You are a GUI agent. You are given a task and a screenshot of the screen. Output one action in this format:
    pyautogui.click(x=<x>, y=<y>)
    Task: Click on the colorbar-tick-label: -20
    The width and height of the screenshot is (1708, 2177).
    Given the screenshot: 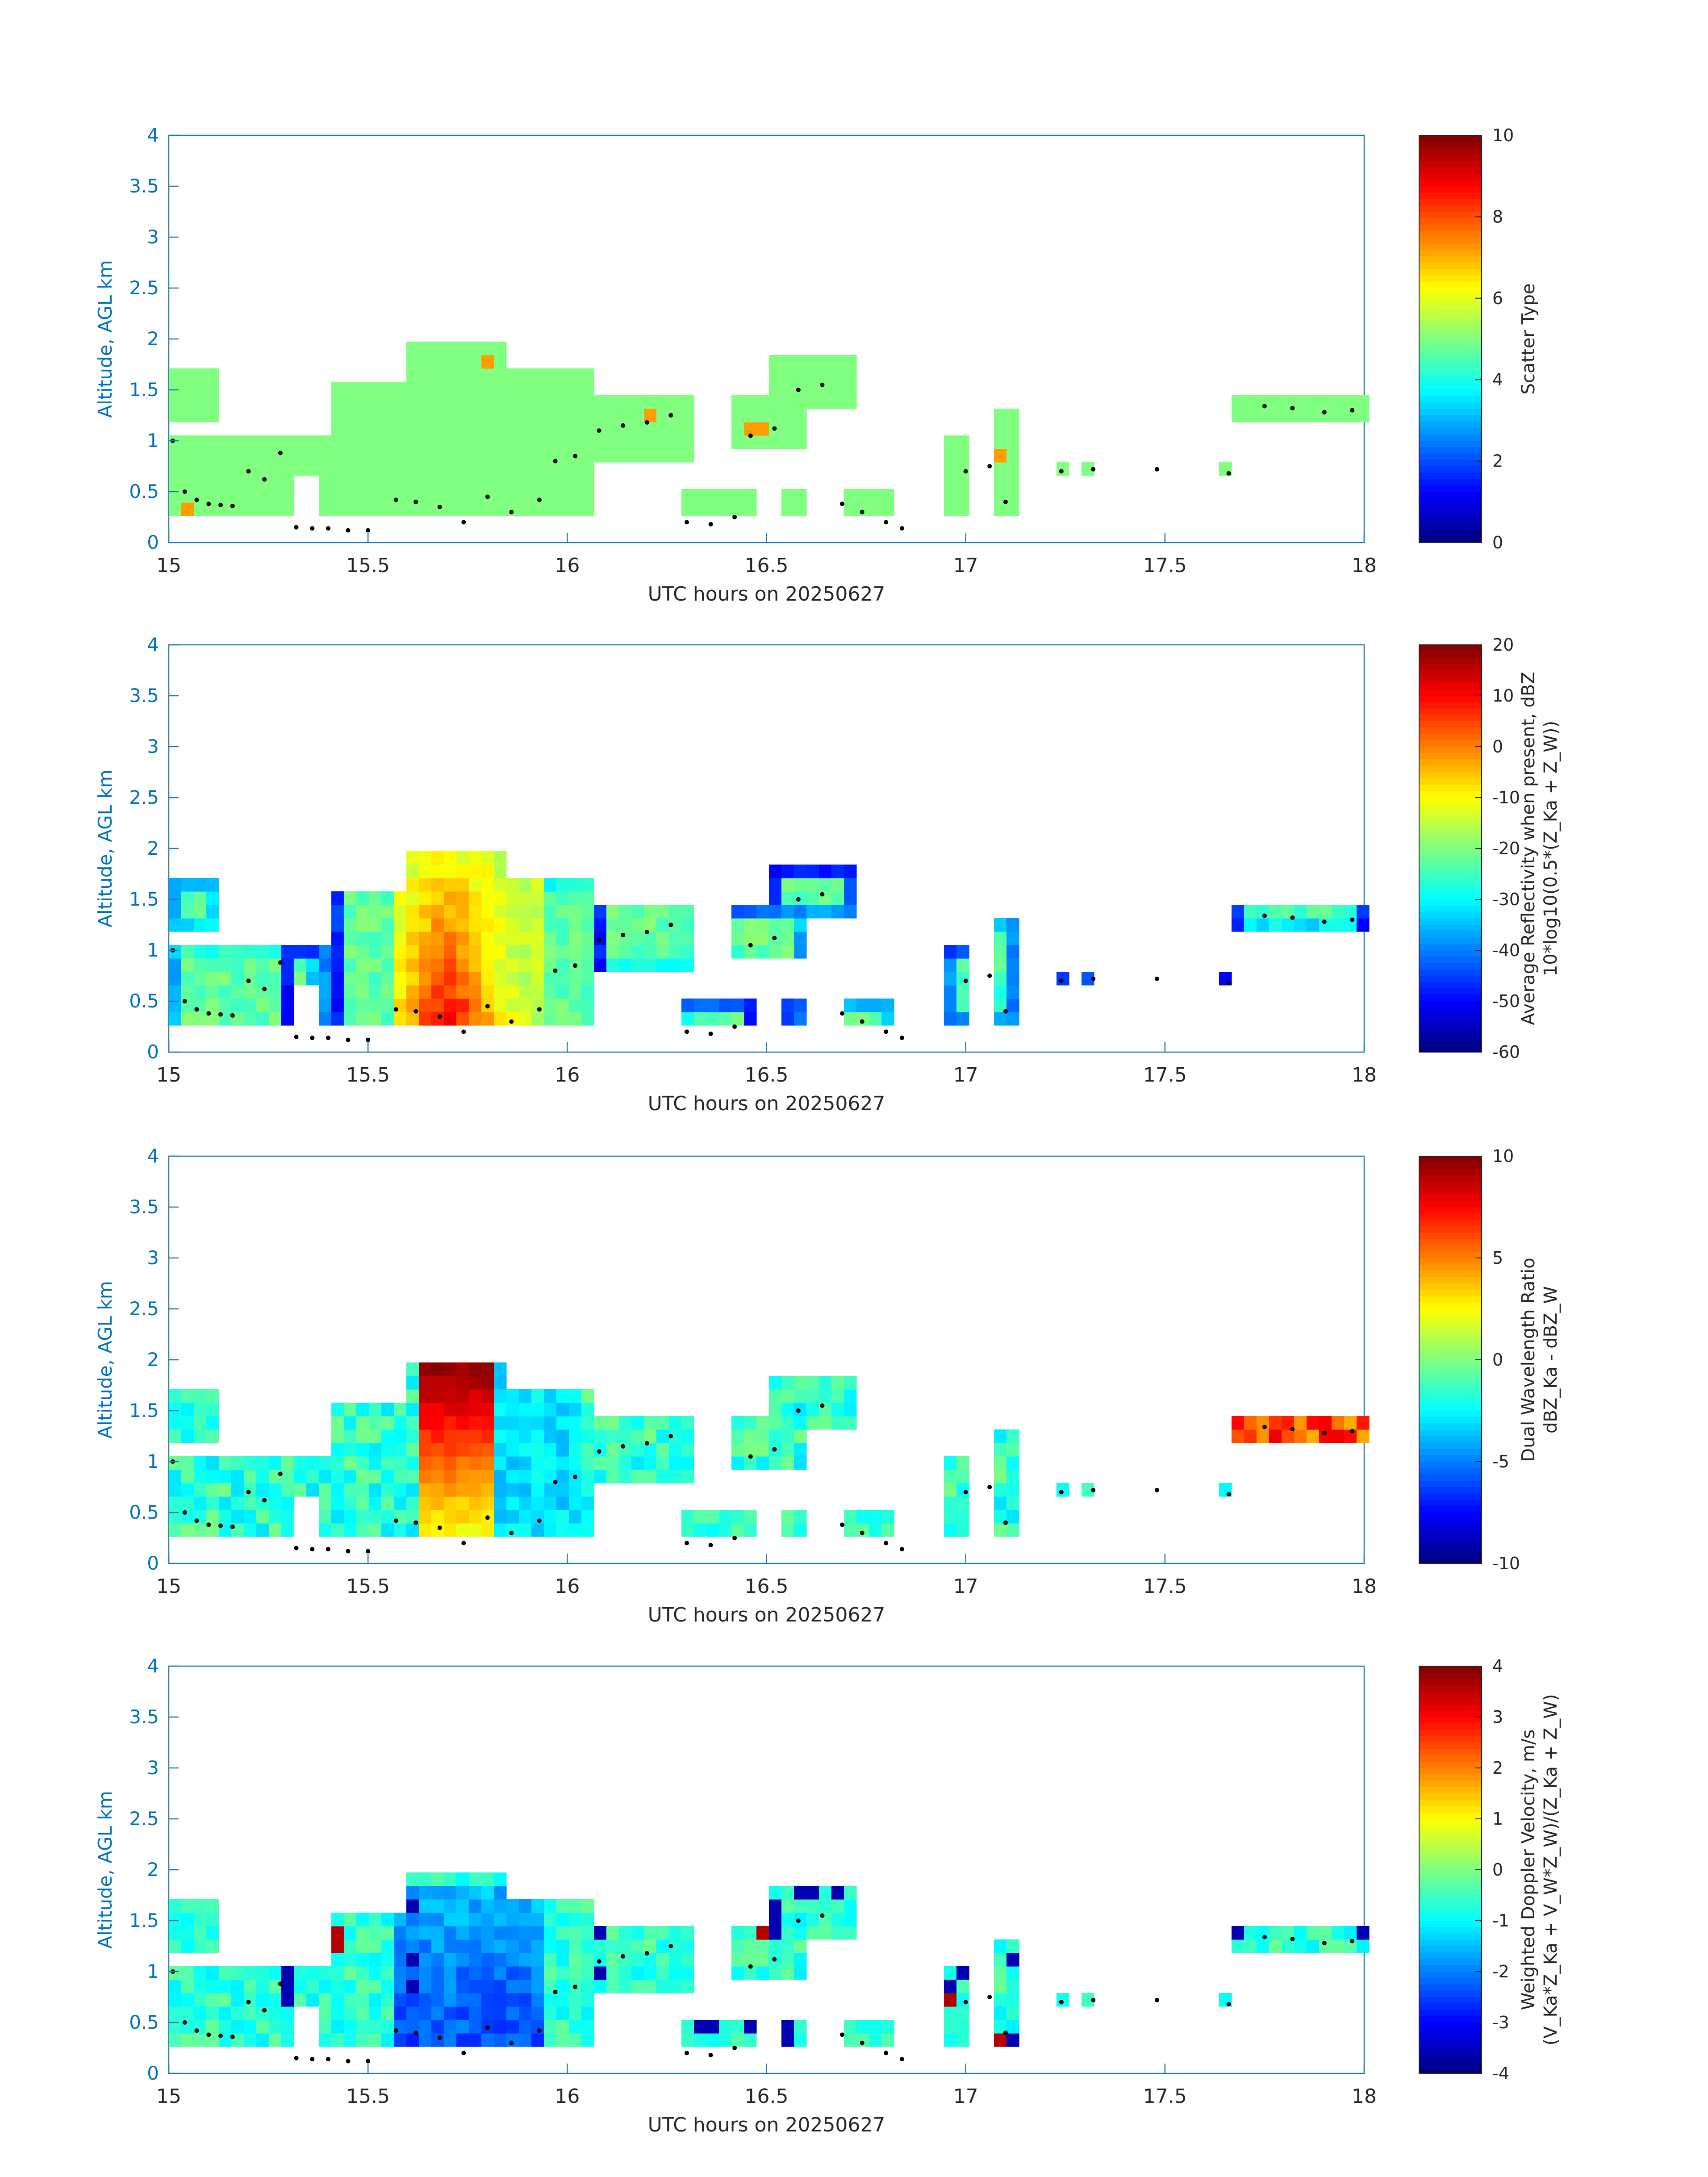 What is the action you would take?
    pyautogui.click(x=1506, y=848)
    